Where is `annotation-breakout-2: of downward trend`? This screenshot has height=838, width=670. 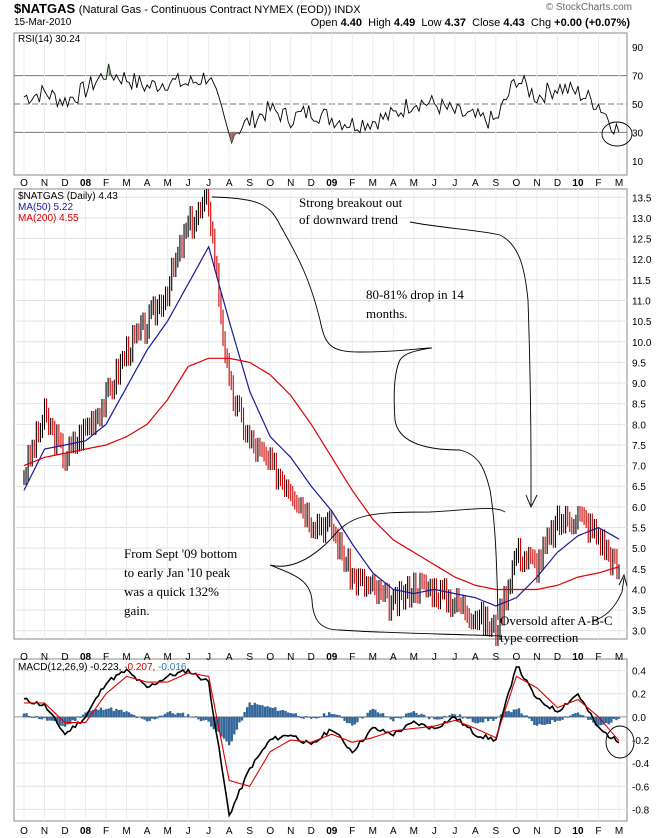 annotation-breakout-2: of downward trend is located at coordinates (348, 219).